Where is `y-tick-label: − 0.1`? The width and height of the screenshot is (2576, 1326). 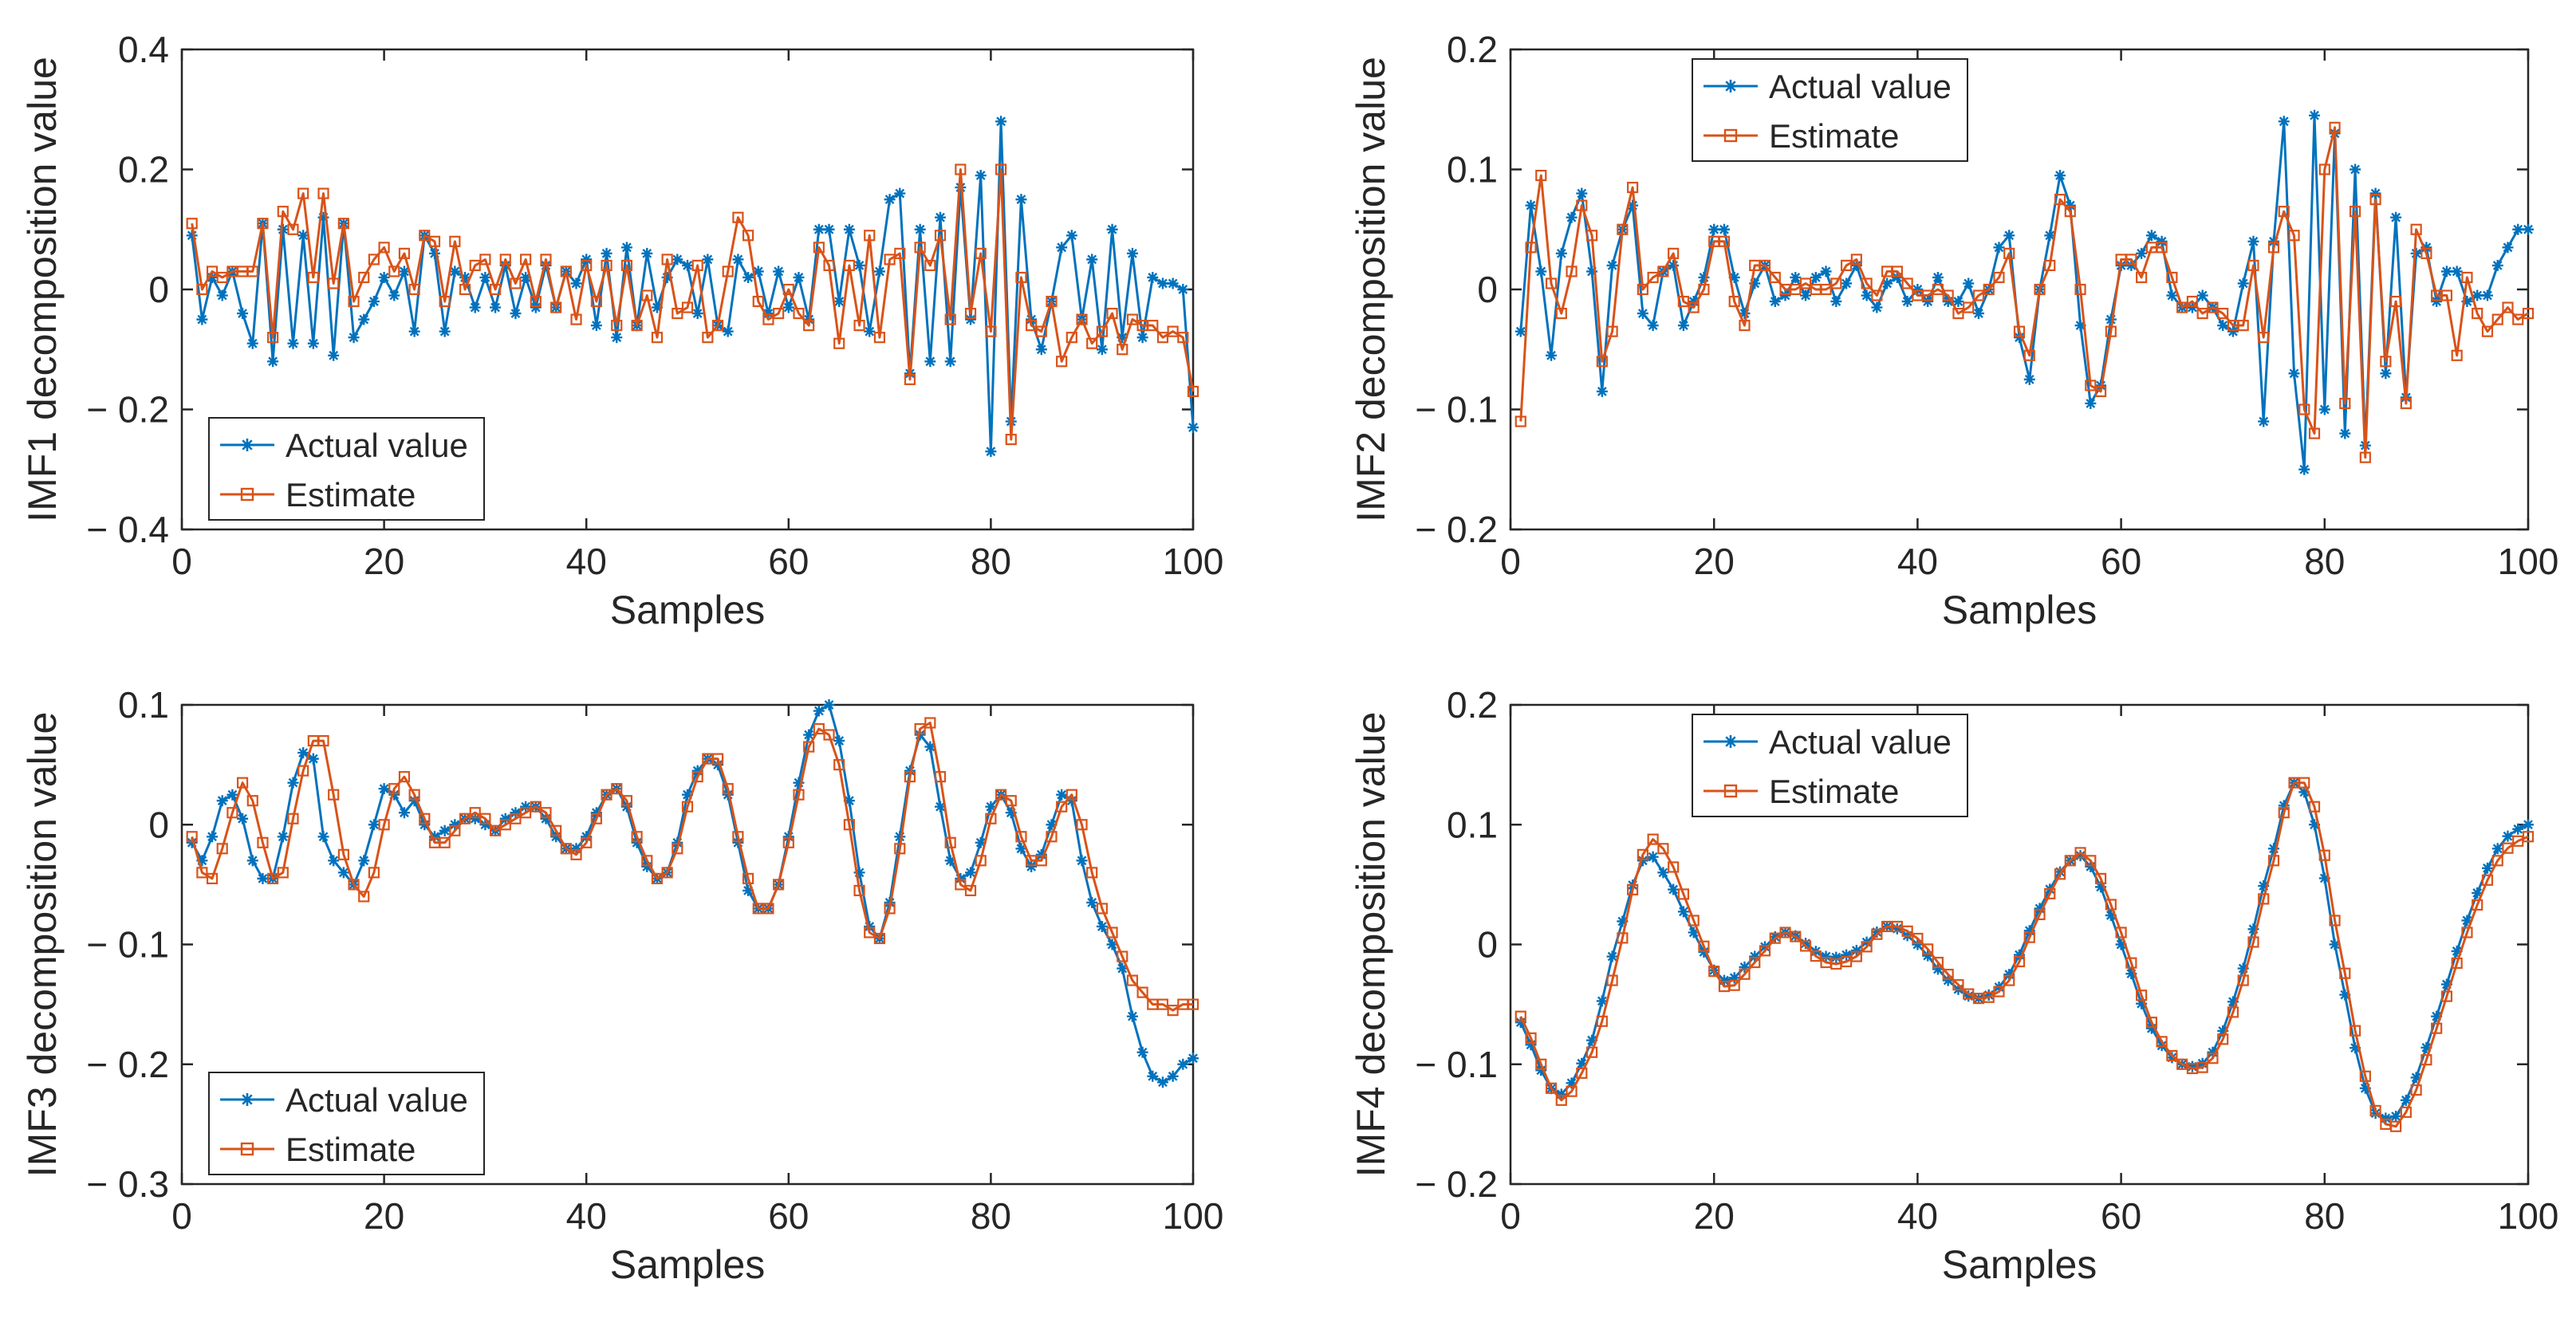 y-tick-label: − 0.1 is located at coordinates (1456, 1065).